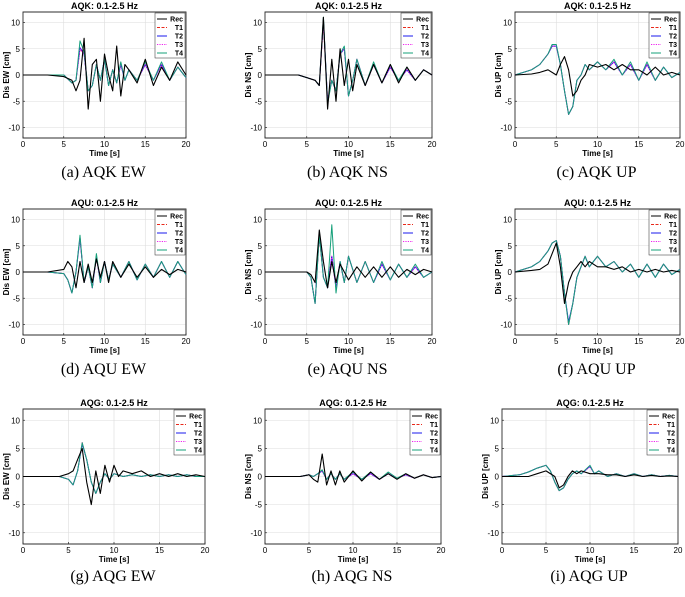 The width and height of the screenshot is (685, 597). What do you see at coordinates (104, 369) in the screenshot?
I see `panel-caption: (d) AQU EW` at bounding box center [104, 369].